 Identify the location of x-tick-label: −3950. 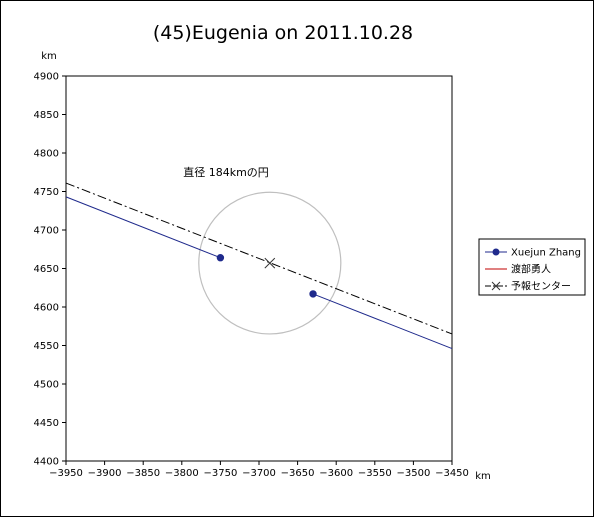
(66, 473).